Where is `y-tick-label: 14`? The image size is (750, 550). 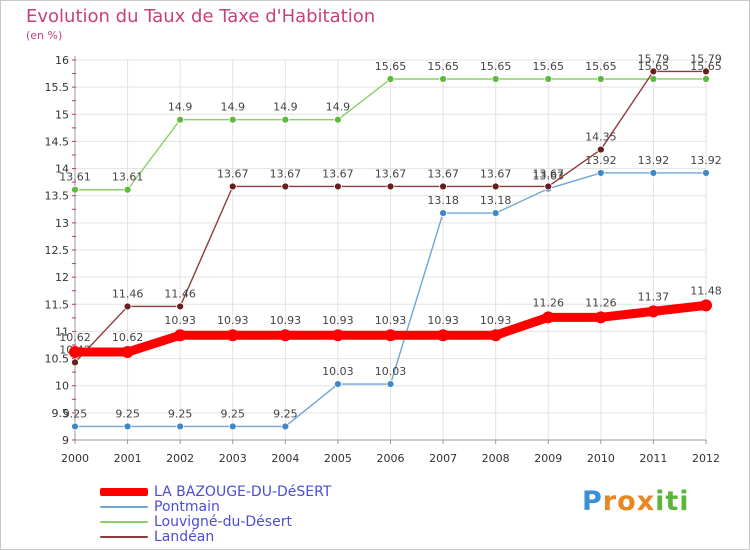 y-tick-label: 14 is located at coordinates (62, 169).